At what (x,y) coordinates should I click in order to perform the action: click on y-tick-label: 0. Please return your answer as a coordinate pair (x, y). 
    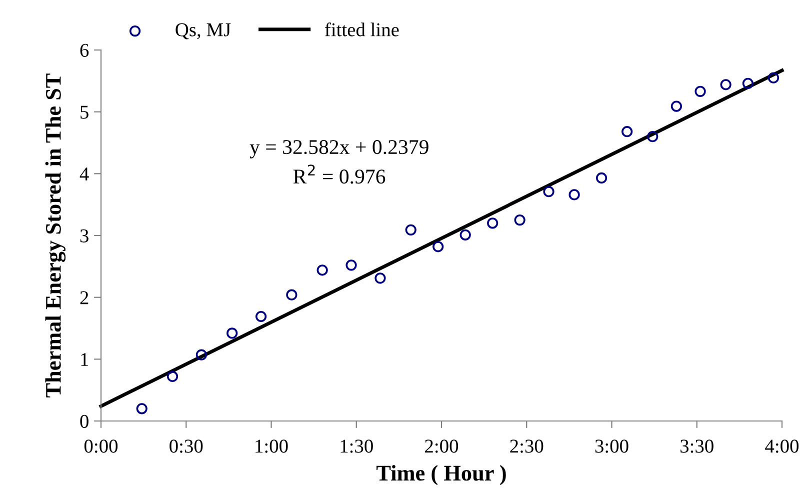
    Looking at the image, I should click on (84, 421).